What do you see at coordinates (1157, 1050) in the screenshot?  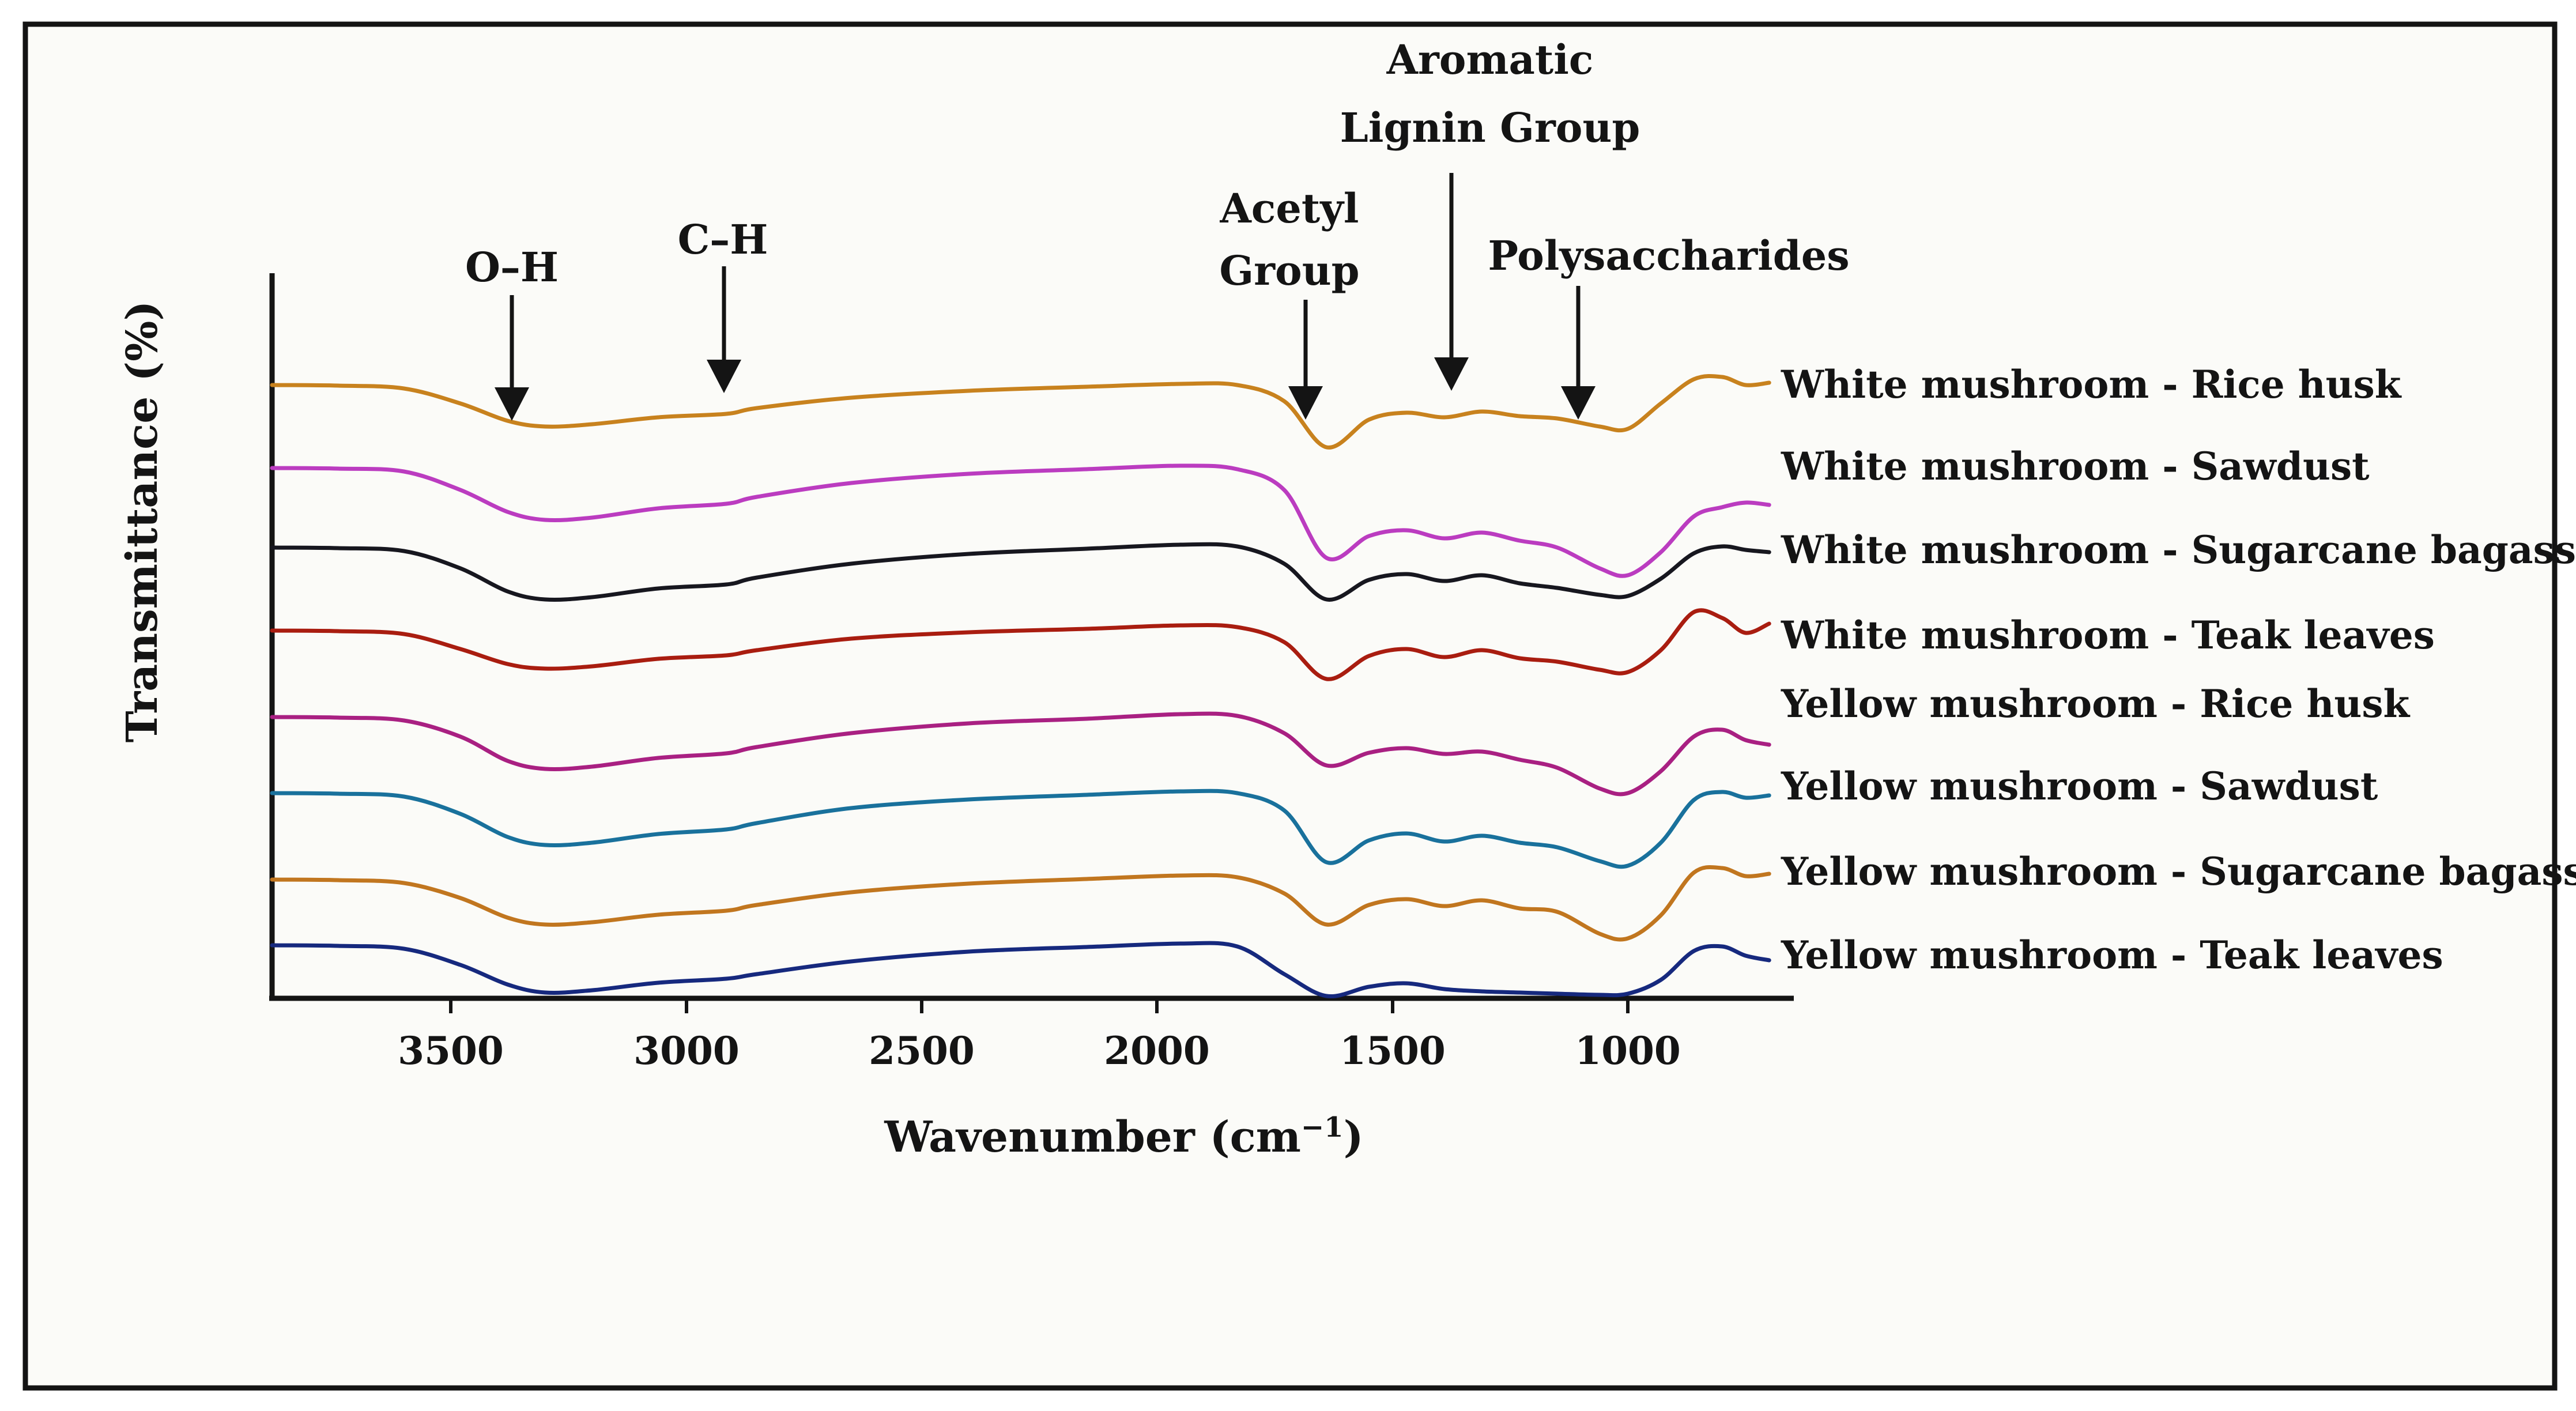 I see `x-tick-label: 2000` at bounding box center [1157, 1050].